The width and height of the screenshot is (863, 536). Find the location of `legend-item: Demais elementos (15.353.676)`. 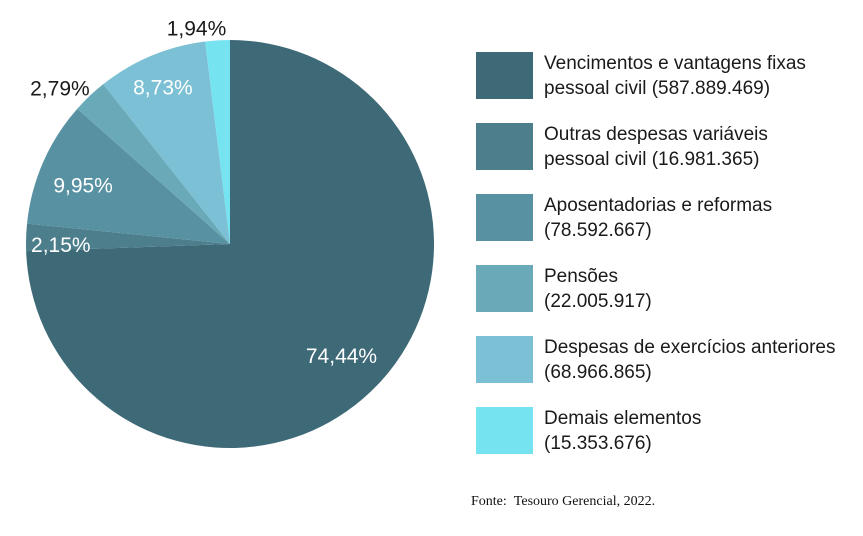

legend-item: Demais elementos (15.353.676) is located at coordinates (655, 431).